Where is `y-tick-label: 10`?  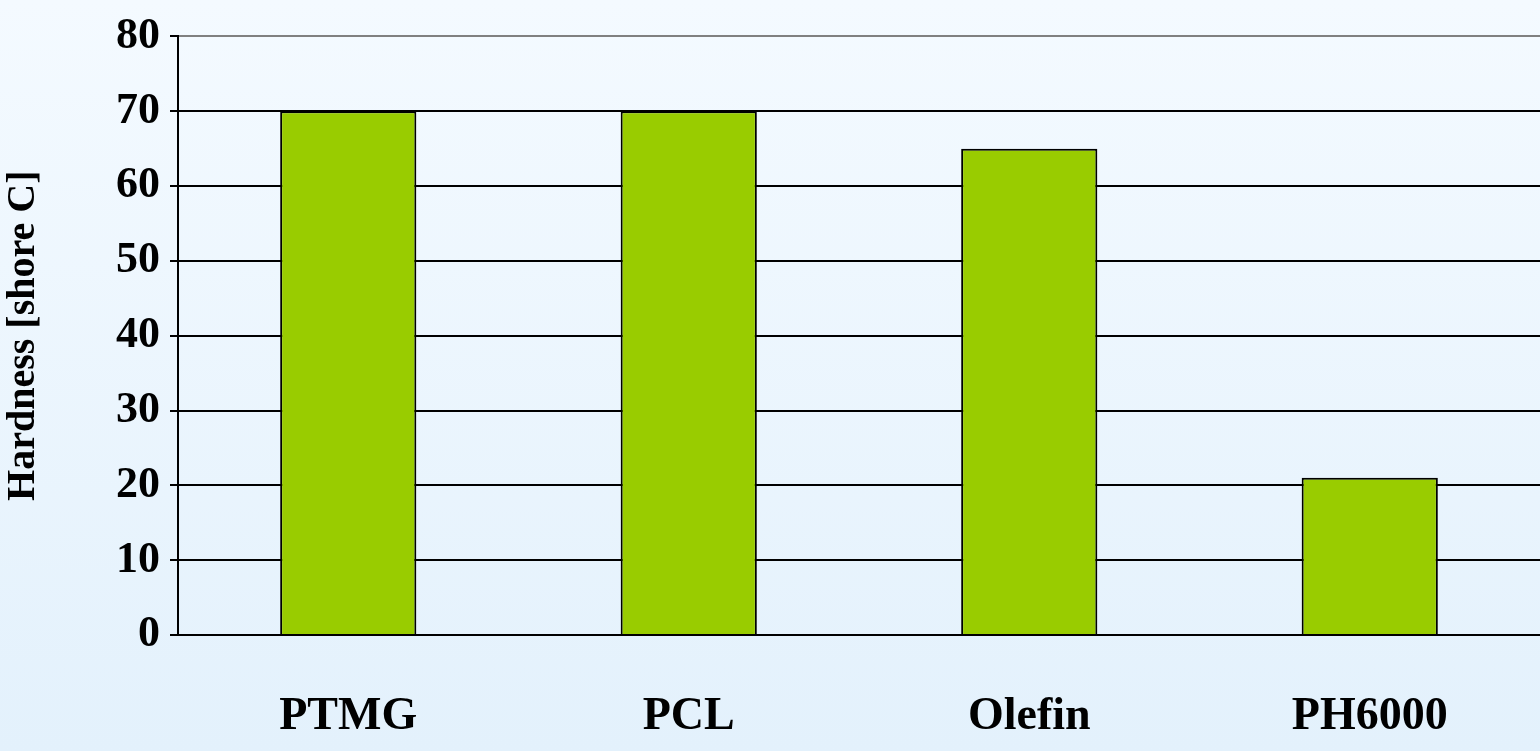
y-tick-label: 10 is located at coordinates (138, 557).